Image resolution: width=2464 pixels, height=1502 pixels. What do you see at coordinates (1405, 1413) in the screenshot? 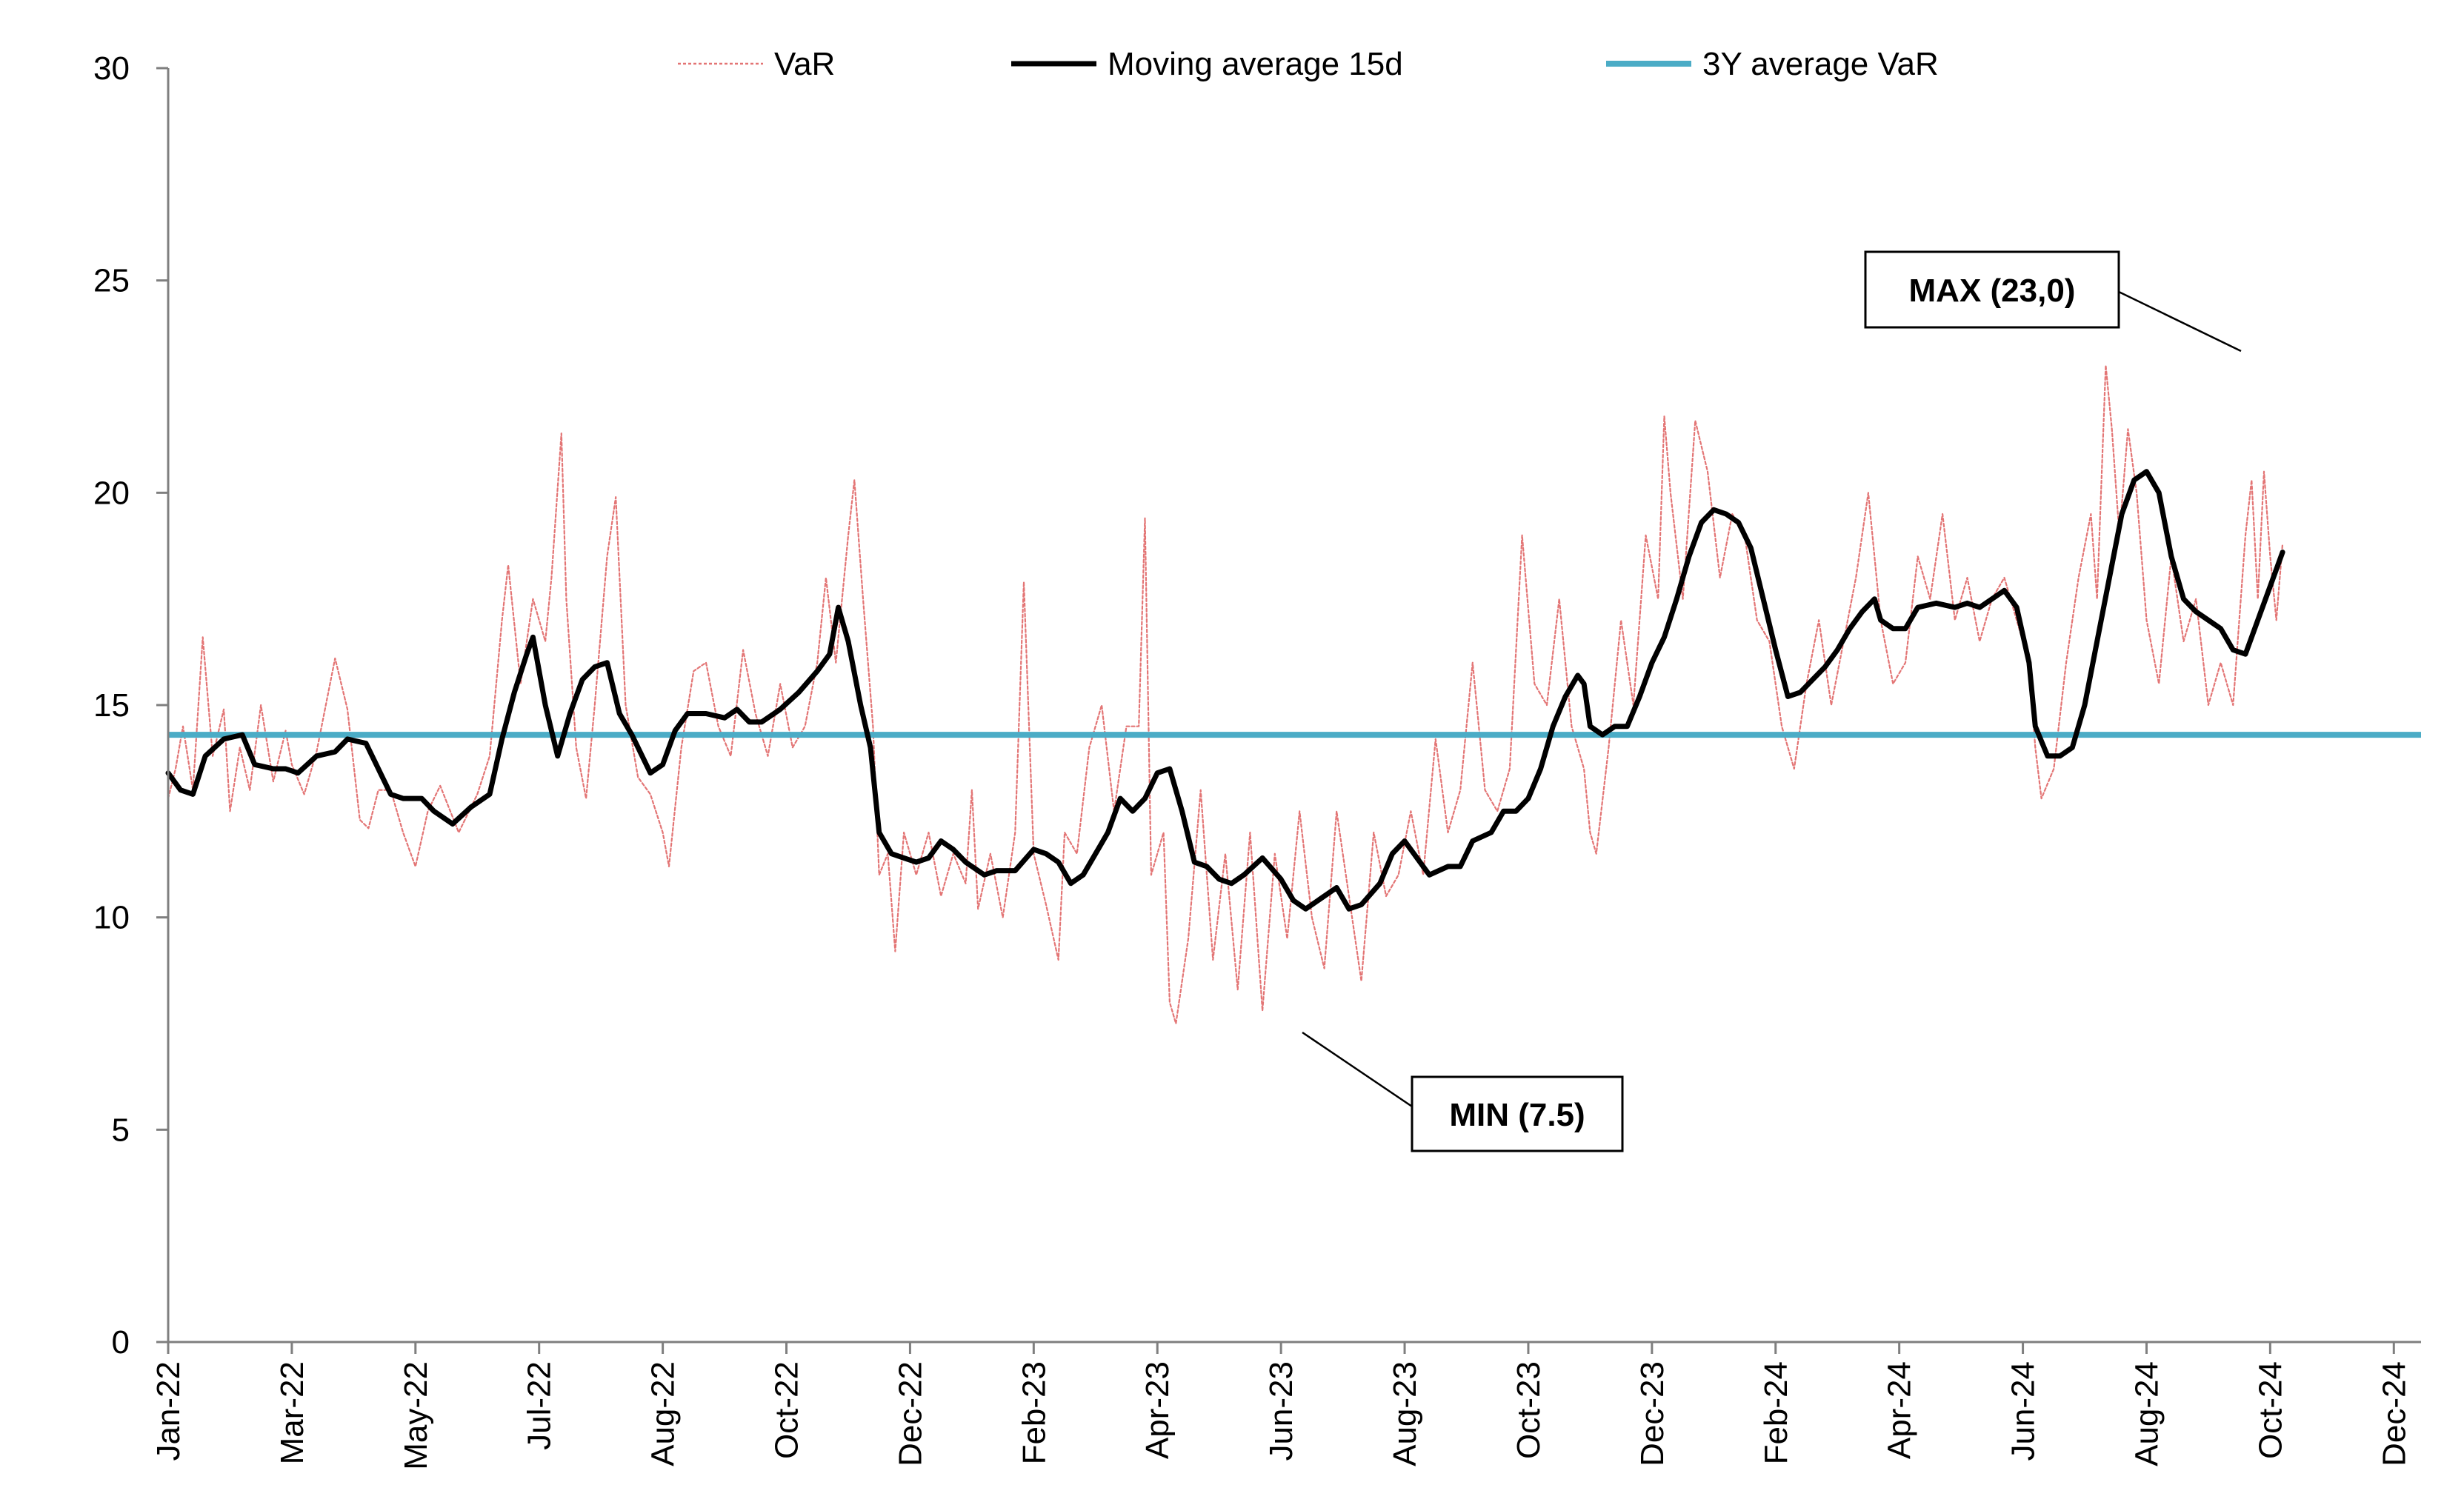
I see `x-tick-label: Aug-23` at bounding box center [1405, 1413].